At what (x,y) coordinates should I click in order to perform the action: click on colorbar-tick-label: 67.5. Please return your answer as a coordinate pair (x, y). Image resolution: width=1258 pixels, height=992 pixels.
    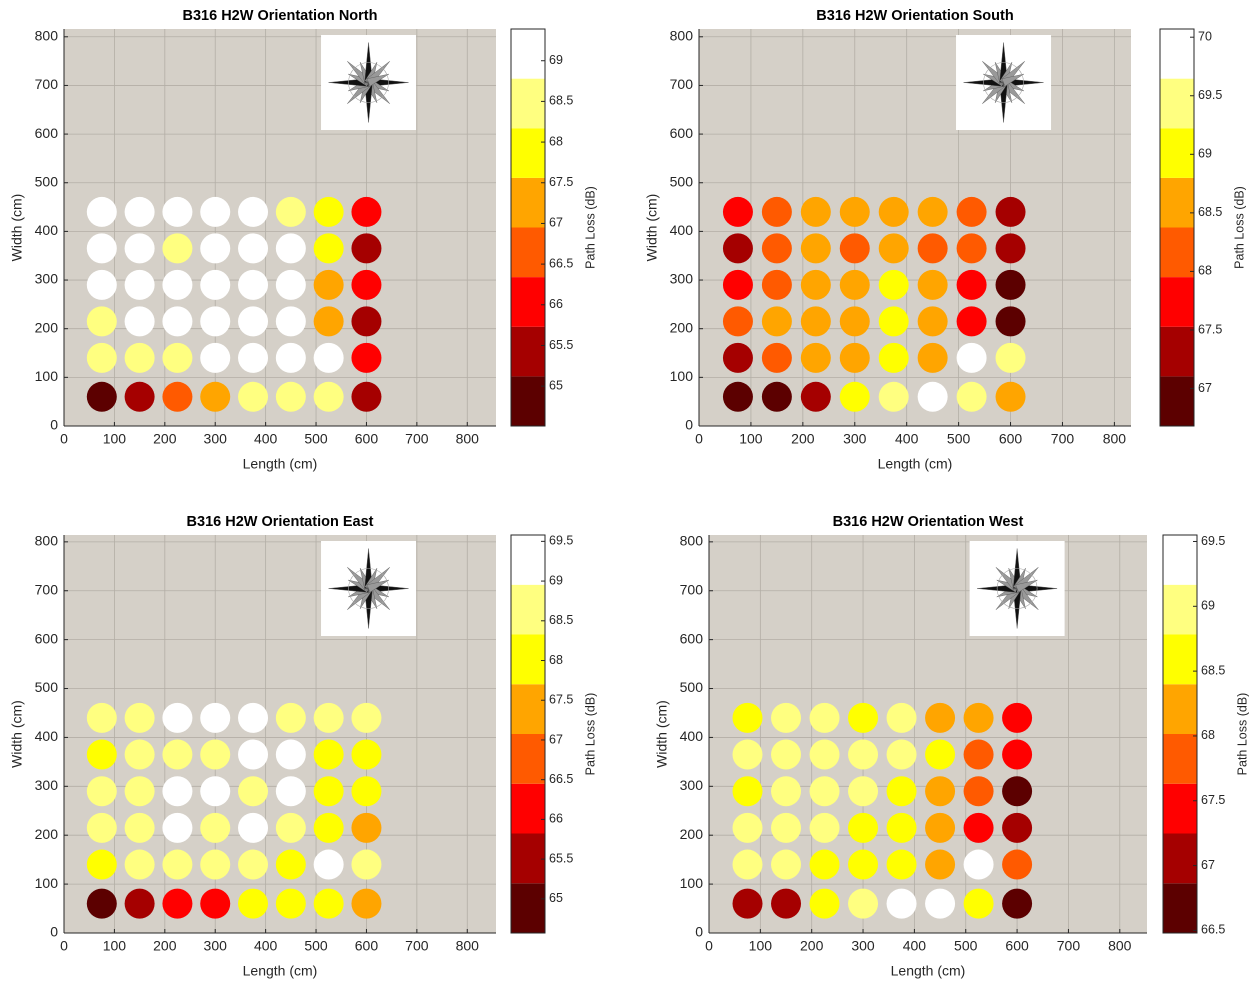
    Looking at the image, I should click on (561, 700).